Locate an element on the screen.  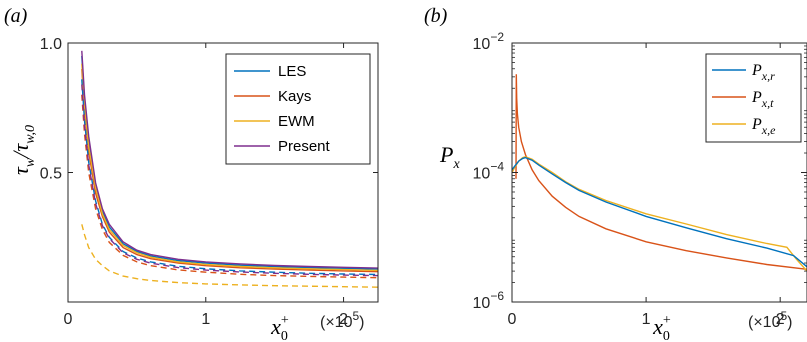
legend-label-b: Px,r is located at coordinates (763, 72).